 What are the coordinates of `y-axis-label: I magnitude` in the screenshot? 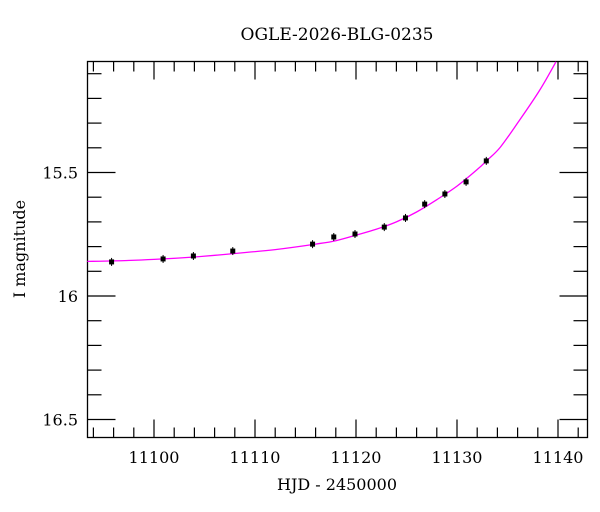 It's located at (19, 249).